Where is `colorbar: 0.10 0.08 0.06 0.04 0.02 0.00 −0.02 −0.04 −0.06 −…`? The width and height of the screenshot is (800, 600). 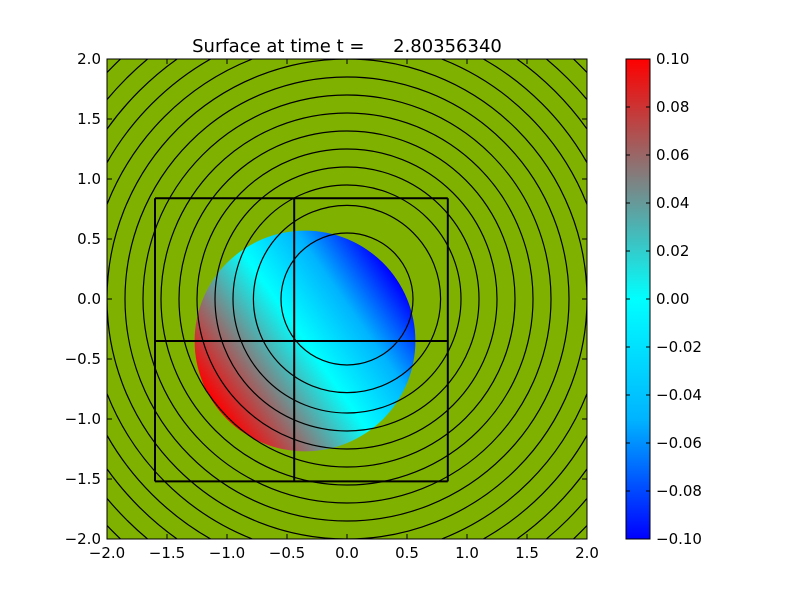
colorbar: 0.10 0.08 0.06 0.04 0.02 0.00 −0.02 −0.04 −0.06 −… is located at coordinates (663, 299).